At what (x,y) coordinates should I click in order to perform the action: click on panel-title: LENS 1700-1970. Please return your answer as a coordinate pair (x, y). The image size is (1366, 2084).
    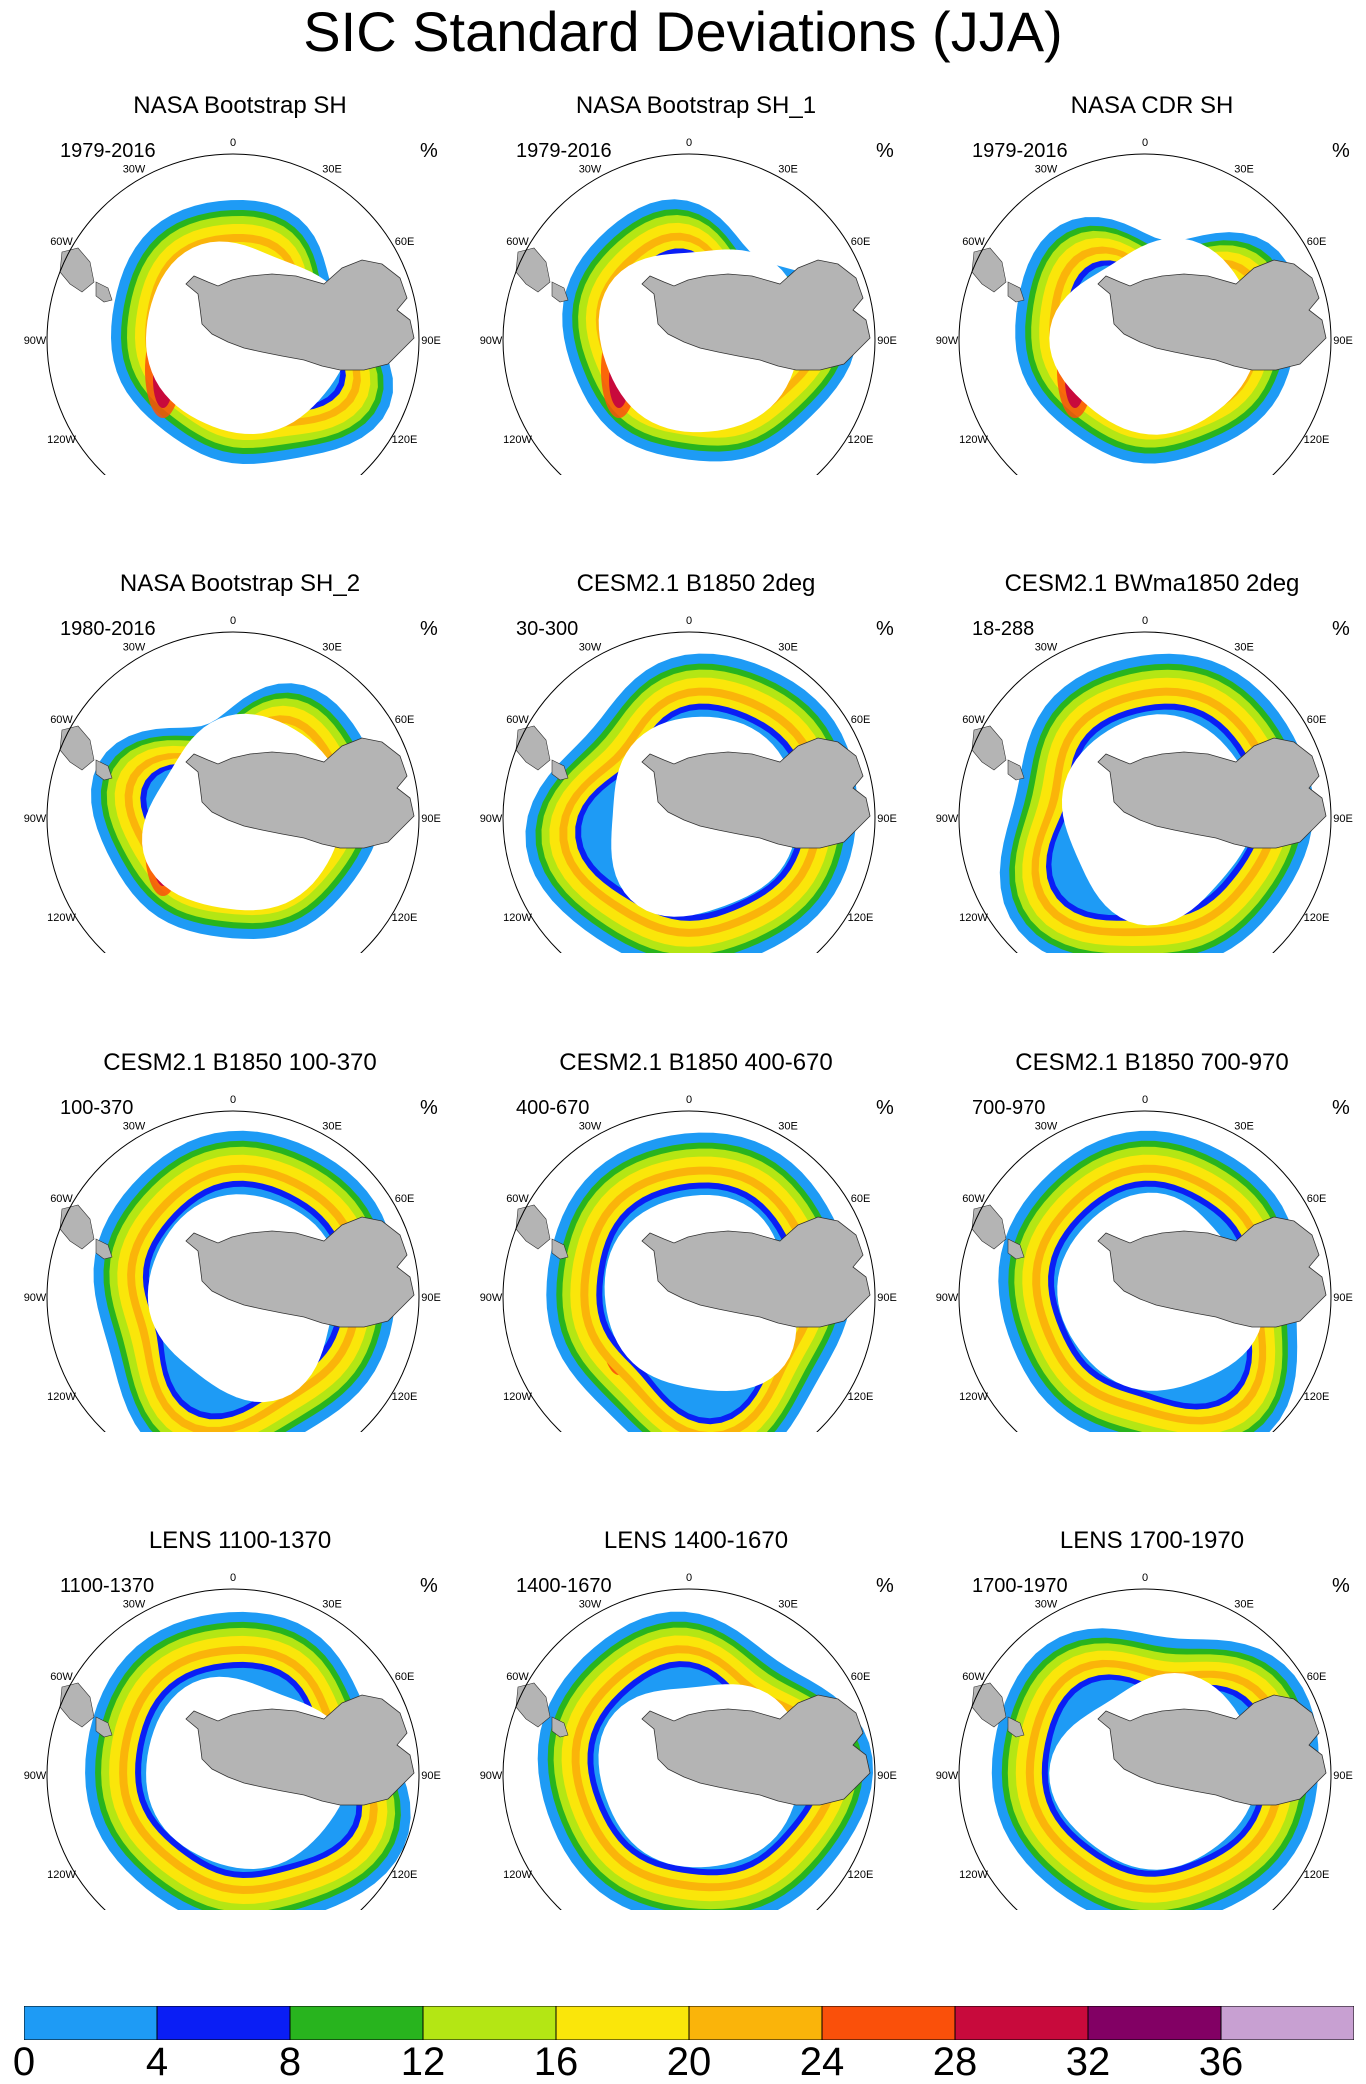
    Looking at the image, I should click on (1152, 1540).